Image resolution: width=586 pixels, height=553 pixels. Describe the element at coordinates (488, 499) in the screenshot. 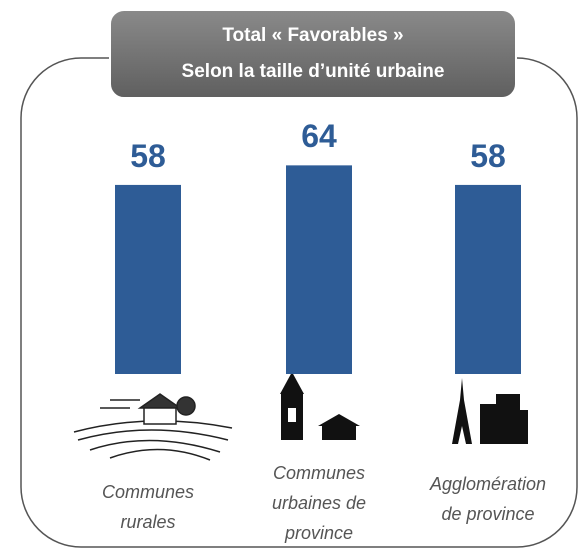

I see `category-label: Agglomération de province` at that location.